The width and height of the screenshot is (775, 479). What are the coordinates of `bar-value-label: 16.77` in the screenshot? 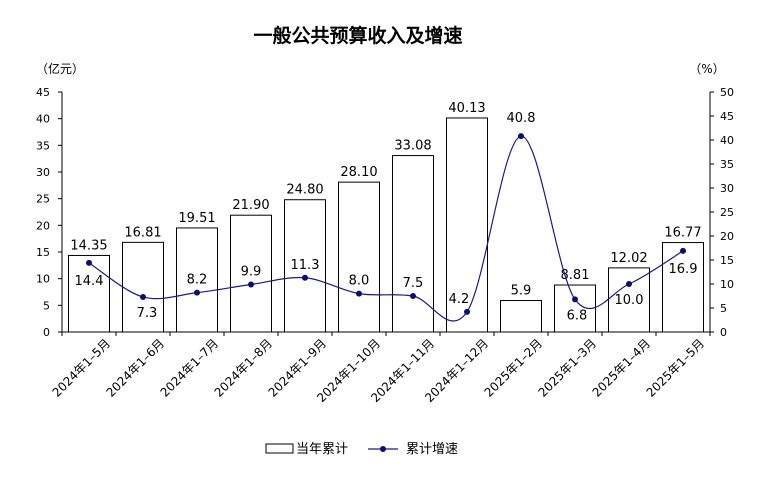 It's located at (682, 233).